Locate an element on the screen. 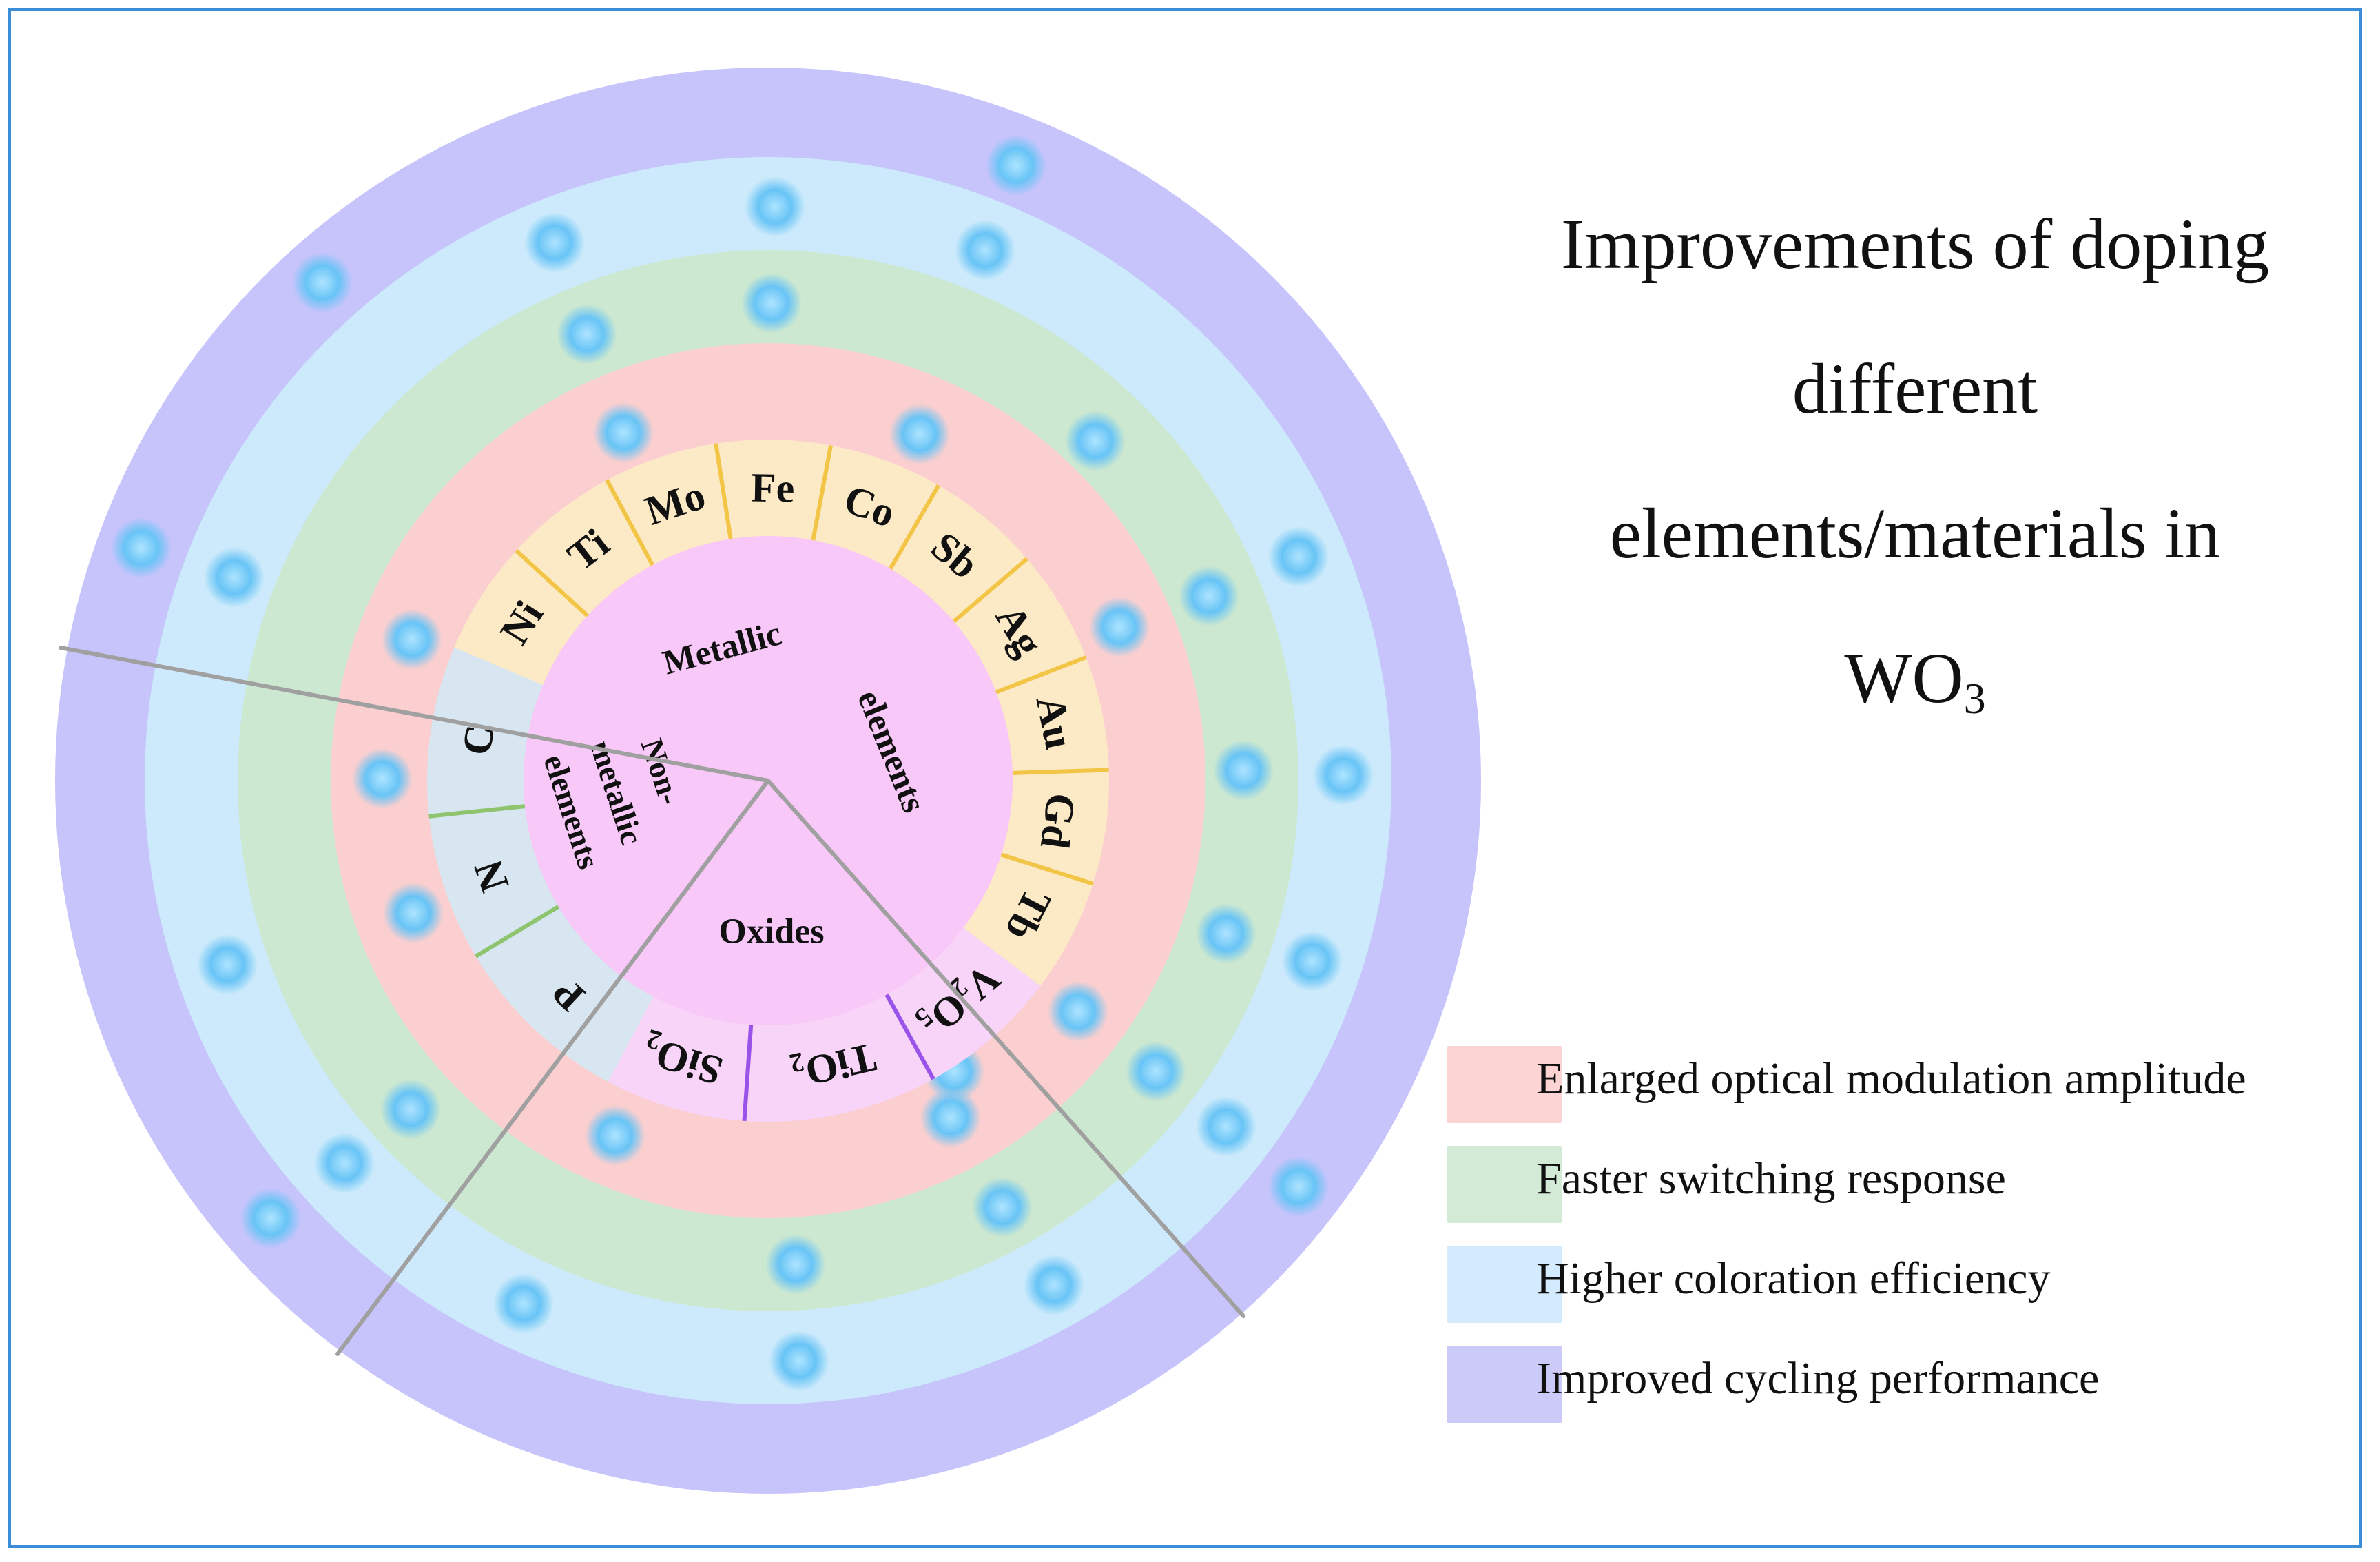  legend-item-coloration: Higher coloration efficiency is located at coordinates (1894, 1290).